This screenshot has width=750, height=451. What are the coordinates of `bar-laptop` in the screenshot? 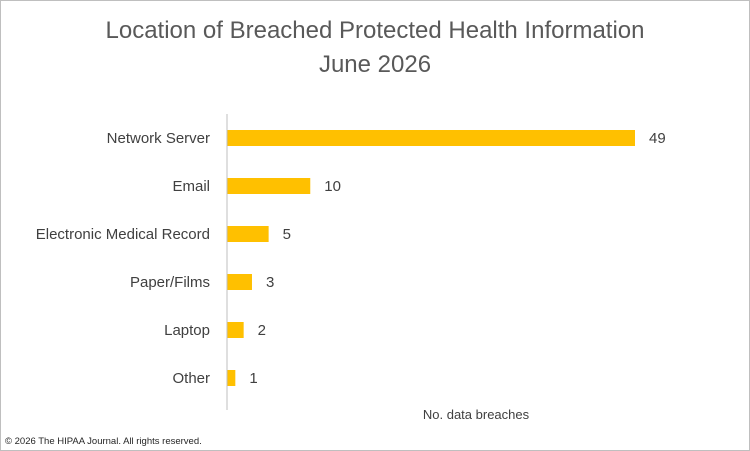 It's located at (235, 330).